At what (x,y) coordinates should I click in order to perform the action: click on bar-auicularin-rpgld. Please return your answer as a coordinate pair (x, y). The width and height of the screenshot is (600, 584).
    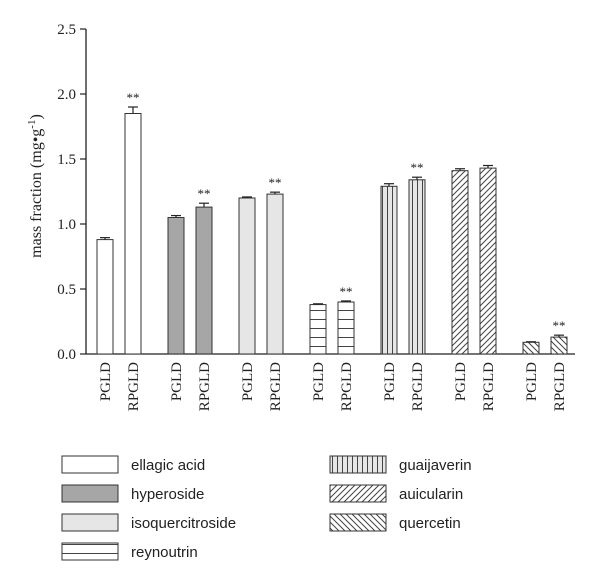
    Looking at the image, I should click on (488, 261).